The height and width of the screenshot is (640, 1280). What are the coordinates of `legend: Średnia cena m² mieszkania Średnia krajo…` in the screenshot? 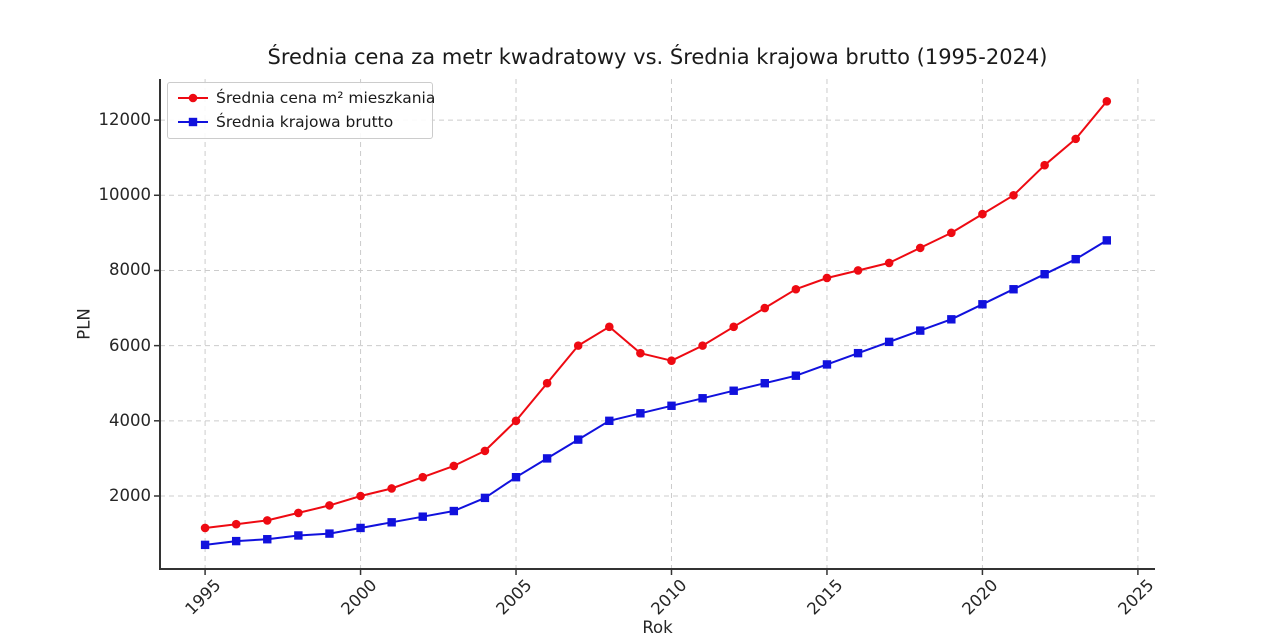 It's located at (301, 110).